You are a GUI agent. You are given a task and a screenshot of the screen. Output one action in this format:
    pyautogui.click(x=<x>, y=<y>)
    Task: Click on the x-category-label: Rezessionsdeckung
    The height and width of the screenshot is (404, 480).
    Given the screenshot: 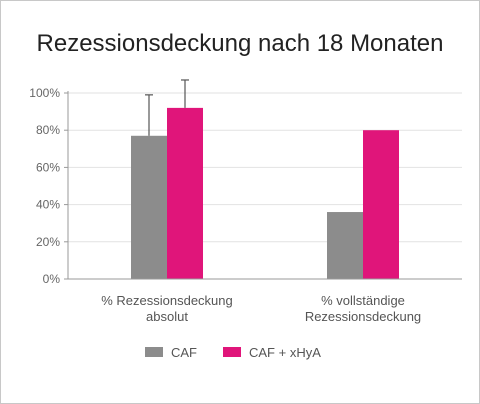 What is the action you would take?
    pyautogui.click(x=363, y=316)
    